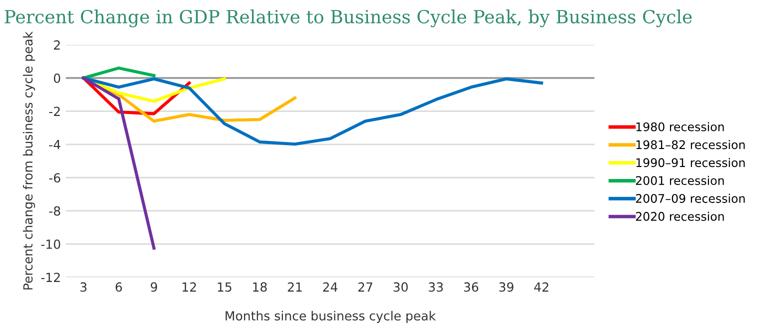 This screenshot has height=332, width=766. What do you see at coordinates (154, 287) in the screenshot?
I see `x-tick-label: 9` at bounding box center [154, 287].